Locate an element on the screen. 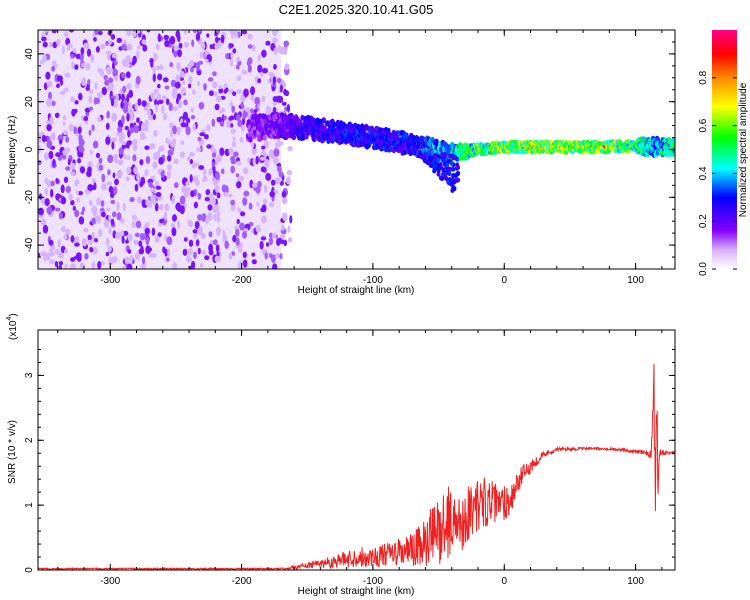 The height and width of the screenshot is (600, 750). ridge-core is located at coordinates (481, 149).